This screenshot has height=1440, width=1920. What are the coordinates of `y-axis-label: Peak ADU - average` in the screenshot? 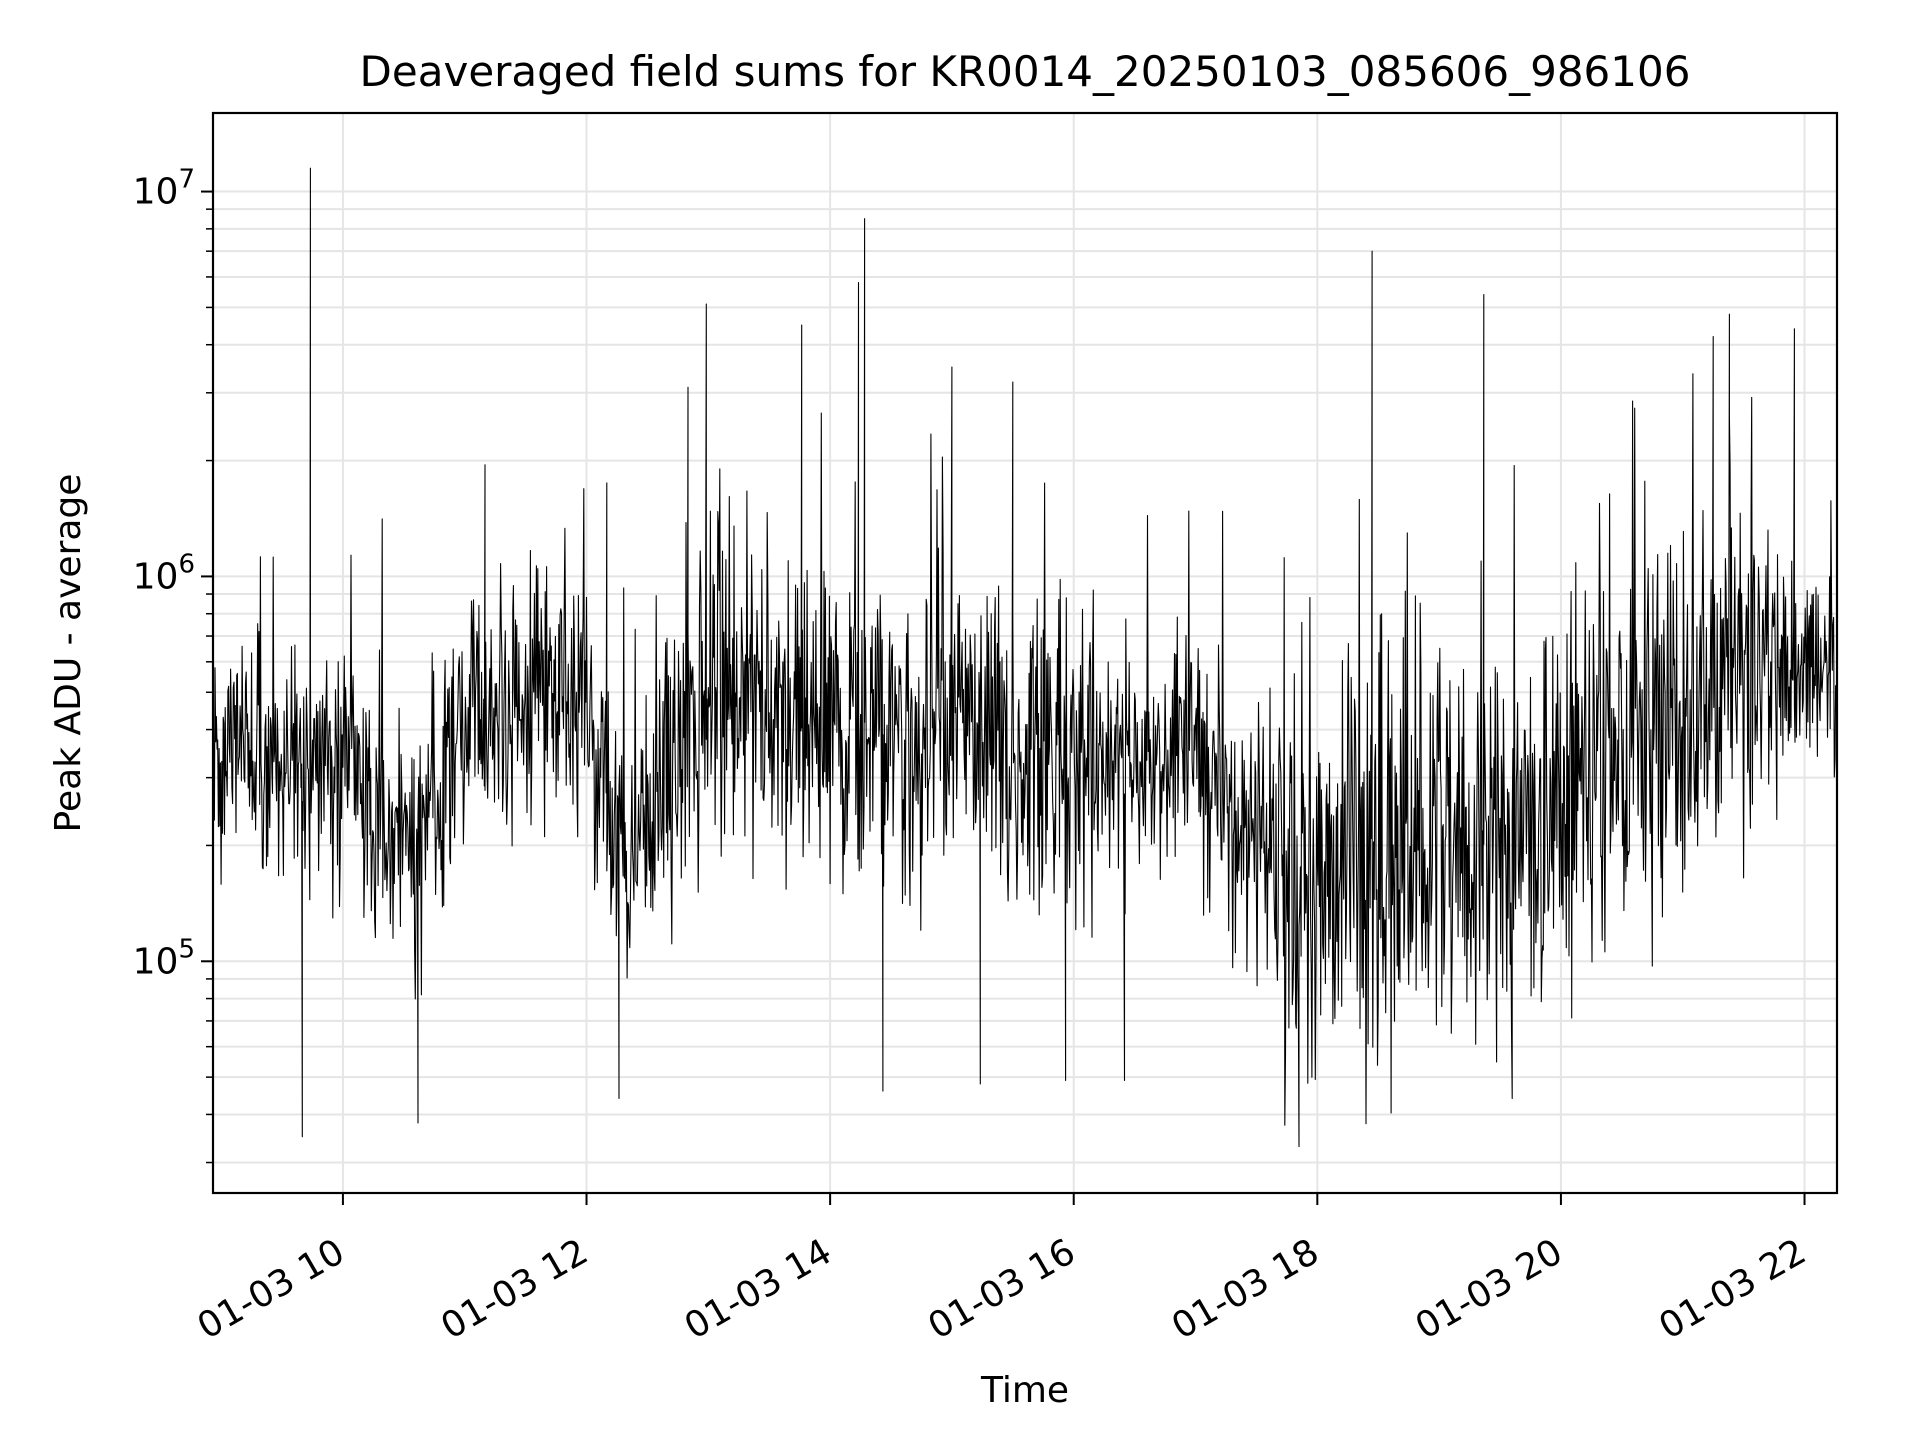 It's located at (68, 653).